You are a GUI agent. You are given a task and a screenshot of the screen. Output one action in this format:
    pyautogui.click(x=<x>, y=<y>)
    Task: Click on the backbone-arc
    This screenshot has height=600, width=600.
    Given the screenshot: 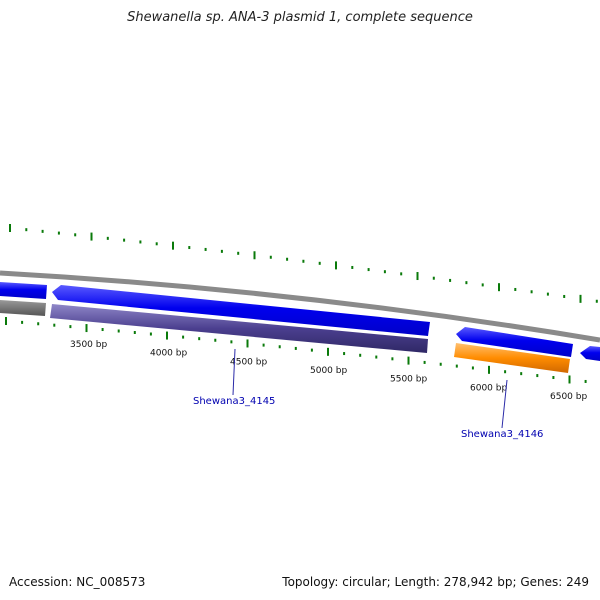 What is the action you would take?
    pyautogui.click(x=300, y=306)
    